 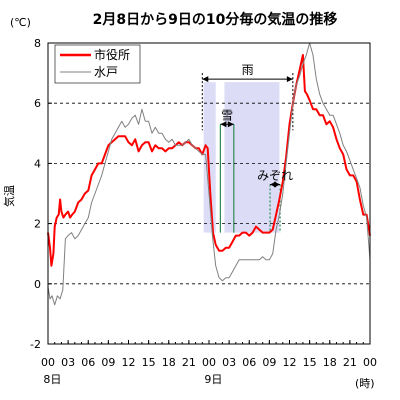 I want to click on annotation-label: みぞれ, so click(x=275, y=175).